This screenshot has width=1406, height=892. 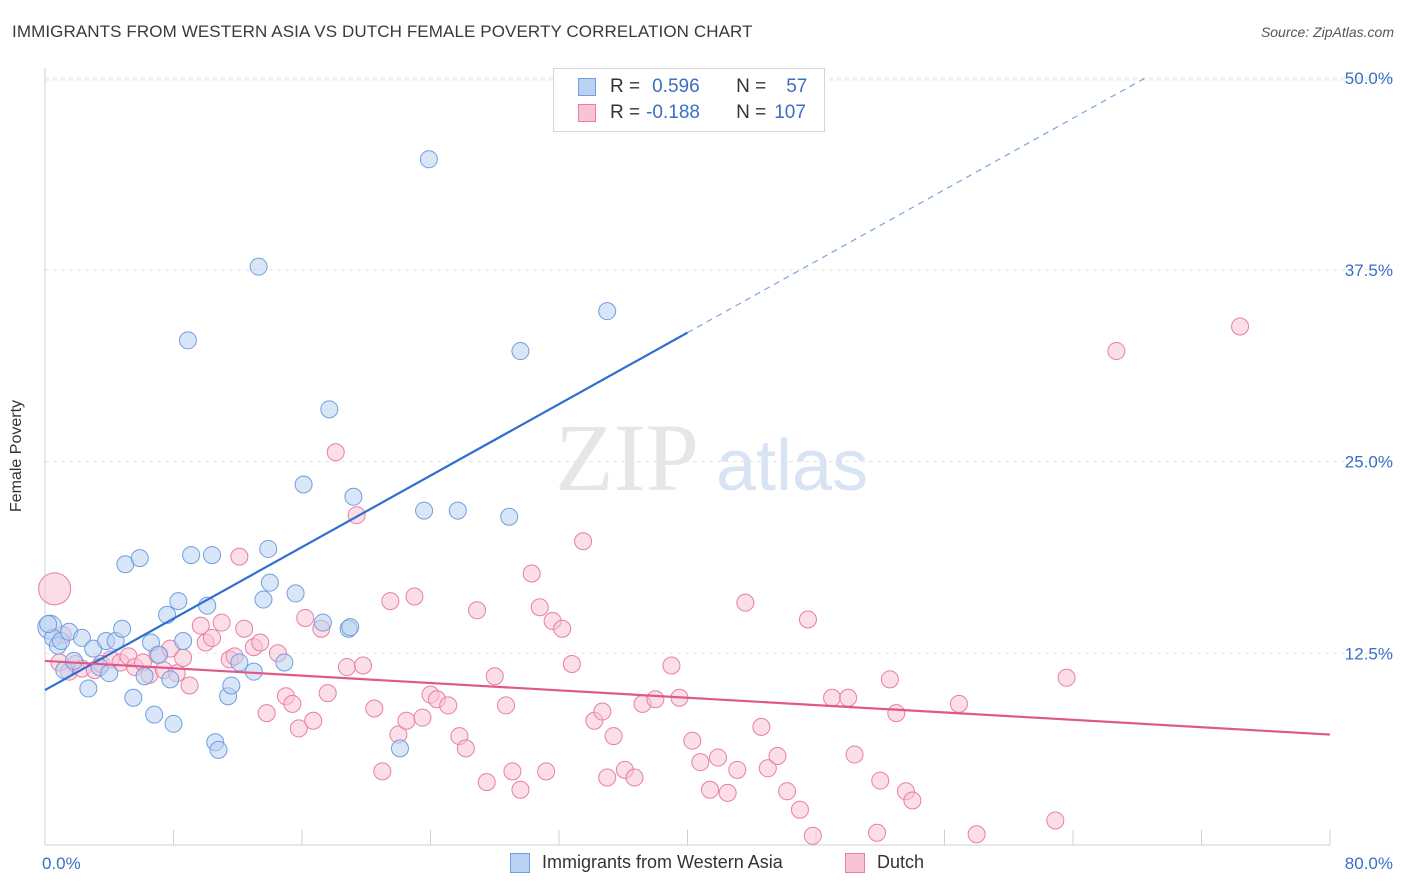 I want to click on legend-n-value: 107, so click(x=790, y=112).